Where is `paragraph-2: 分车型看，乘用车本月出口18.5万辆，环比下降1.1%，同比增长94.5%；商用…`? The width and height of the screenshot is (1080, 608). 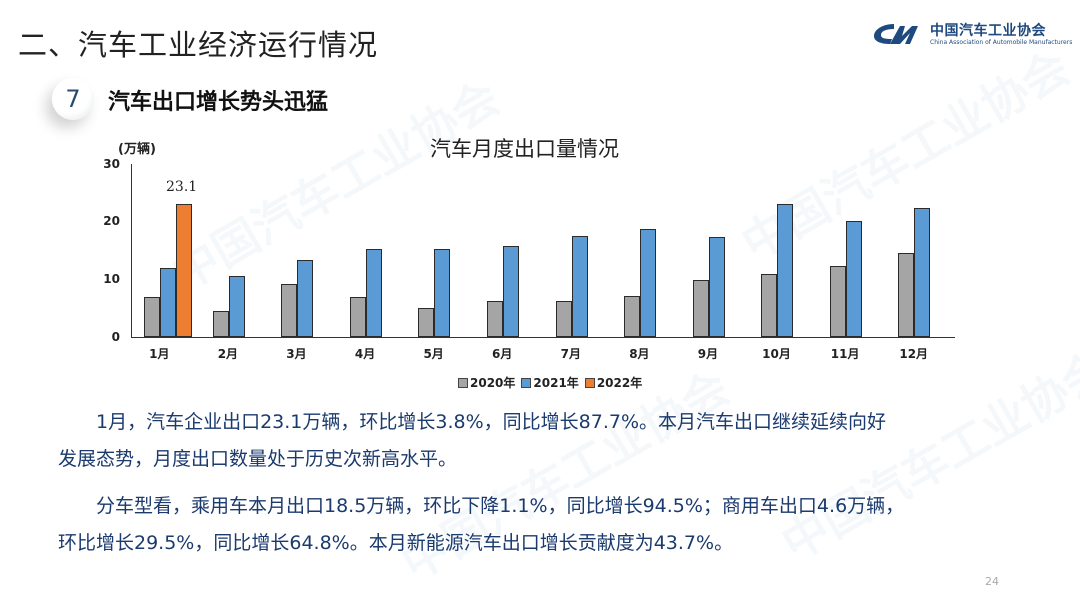 paragraph-2: 分车型看，乘用车本月出口18.5万辆，环比下降1.1%，同比增长94.5%；商用… is located at coordinates (553, 525).